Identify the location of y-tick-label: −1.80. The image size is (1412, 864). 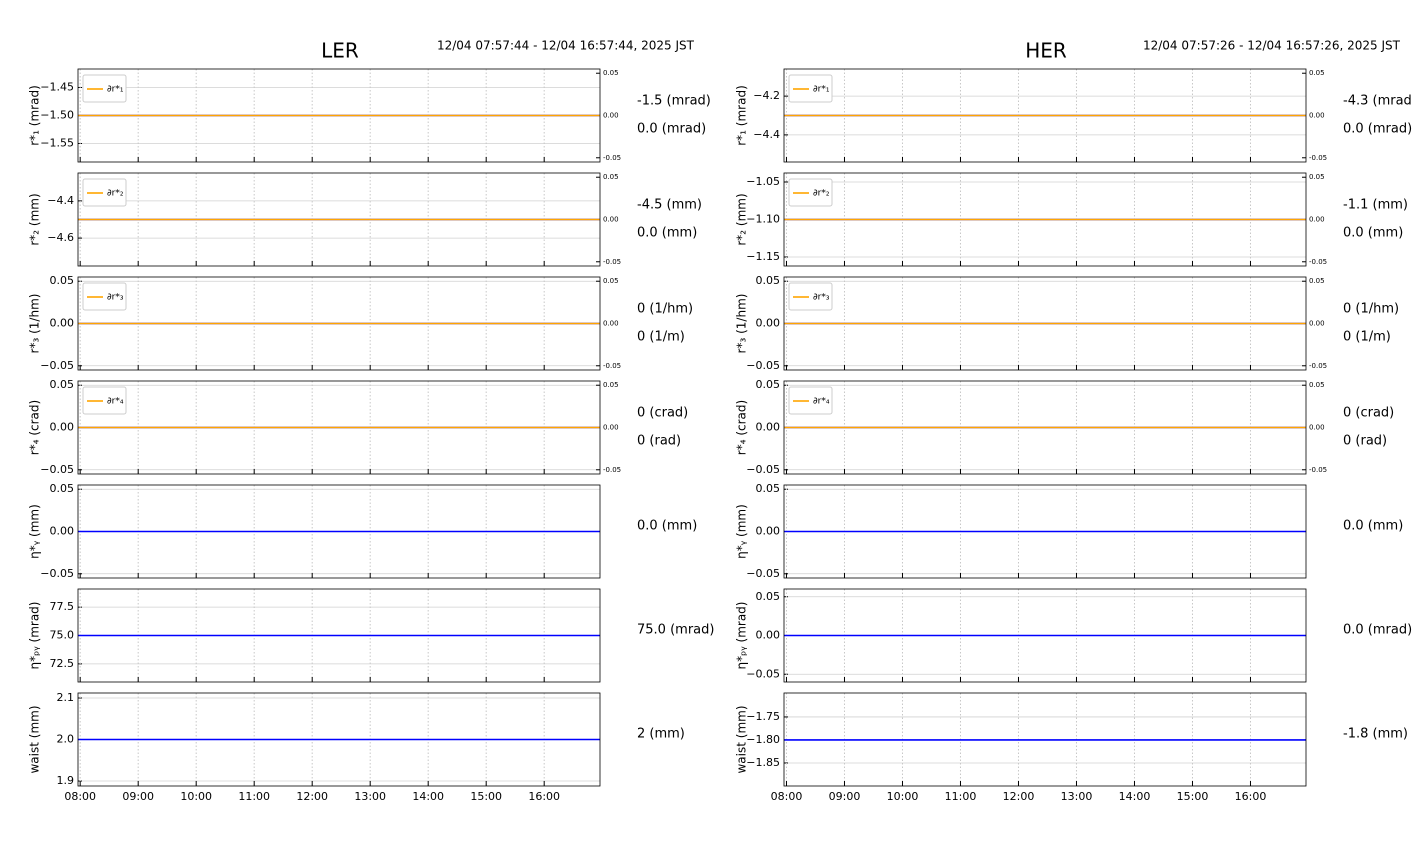
(763, 739).